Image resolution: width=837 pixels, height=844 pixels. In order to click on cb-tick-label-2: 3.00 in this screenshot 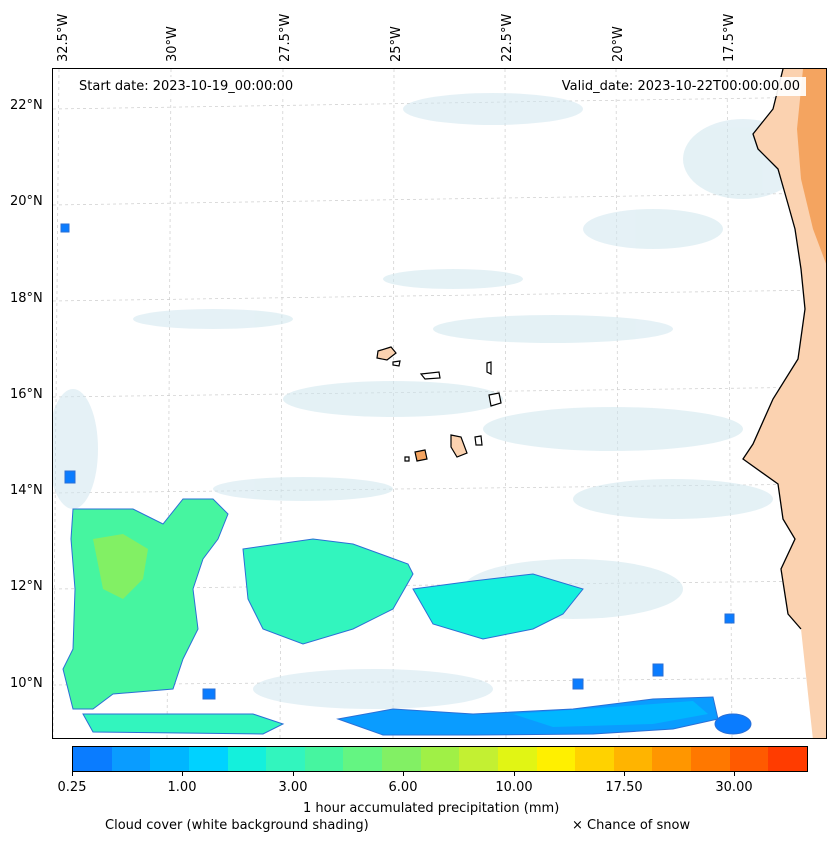, I will do `click(293, 787)`.